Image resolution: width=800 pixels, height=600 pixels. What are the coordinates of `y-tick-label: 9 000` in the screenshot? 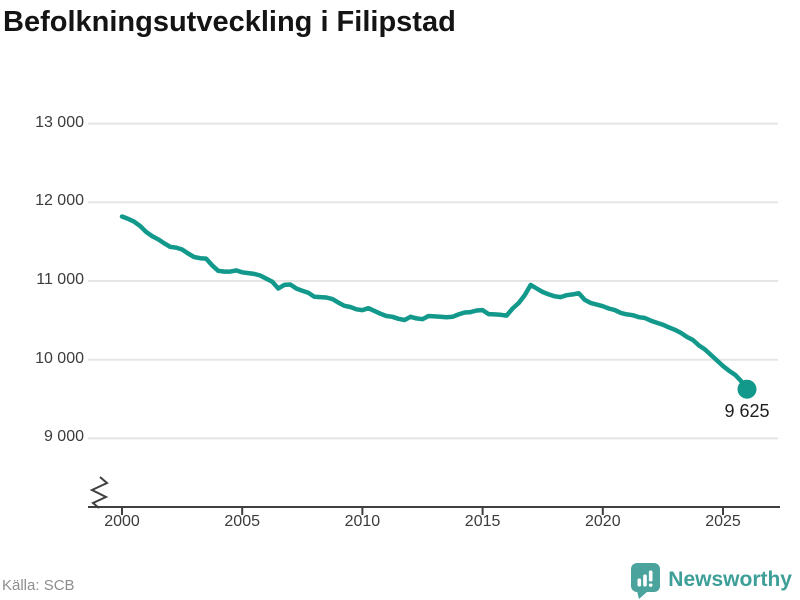 It's located at (63, 437).